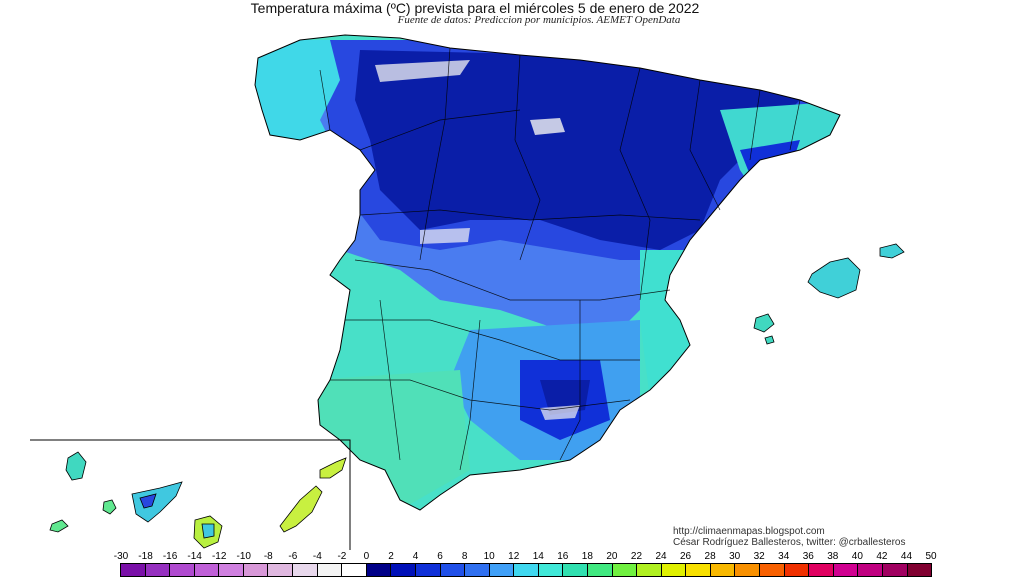 The height and width of the screenshot is (577, 1024). I want to click on legend-label: -4, so click(317, 556).